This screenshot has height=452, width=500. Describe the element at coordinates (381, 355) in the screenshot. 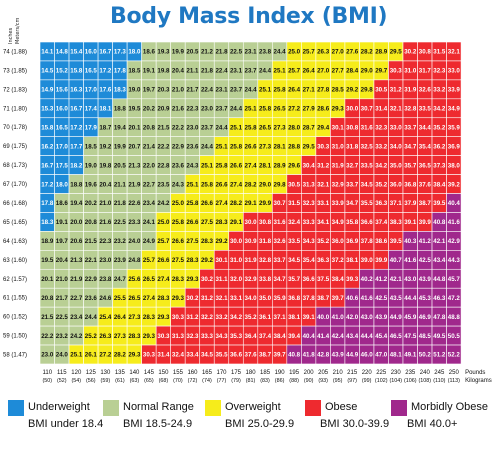

I see `cell-value: 47.0` at that location.